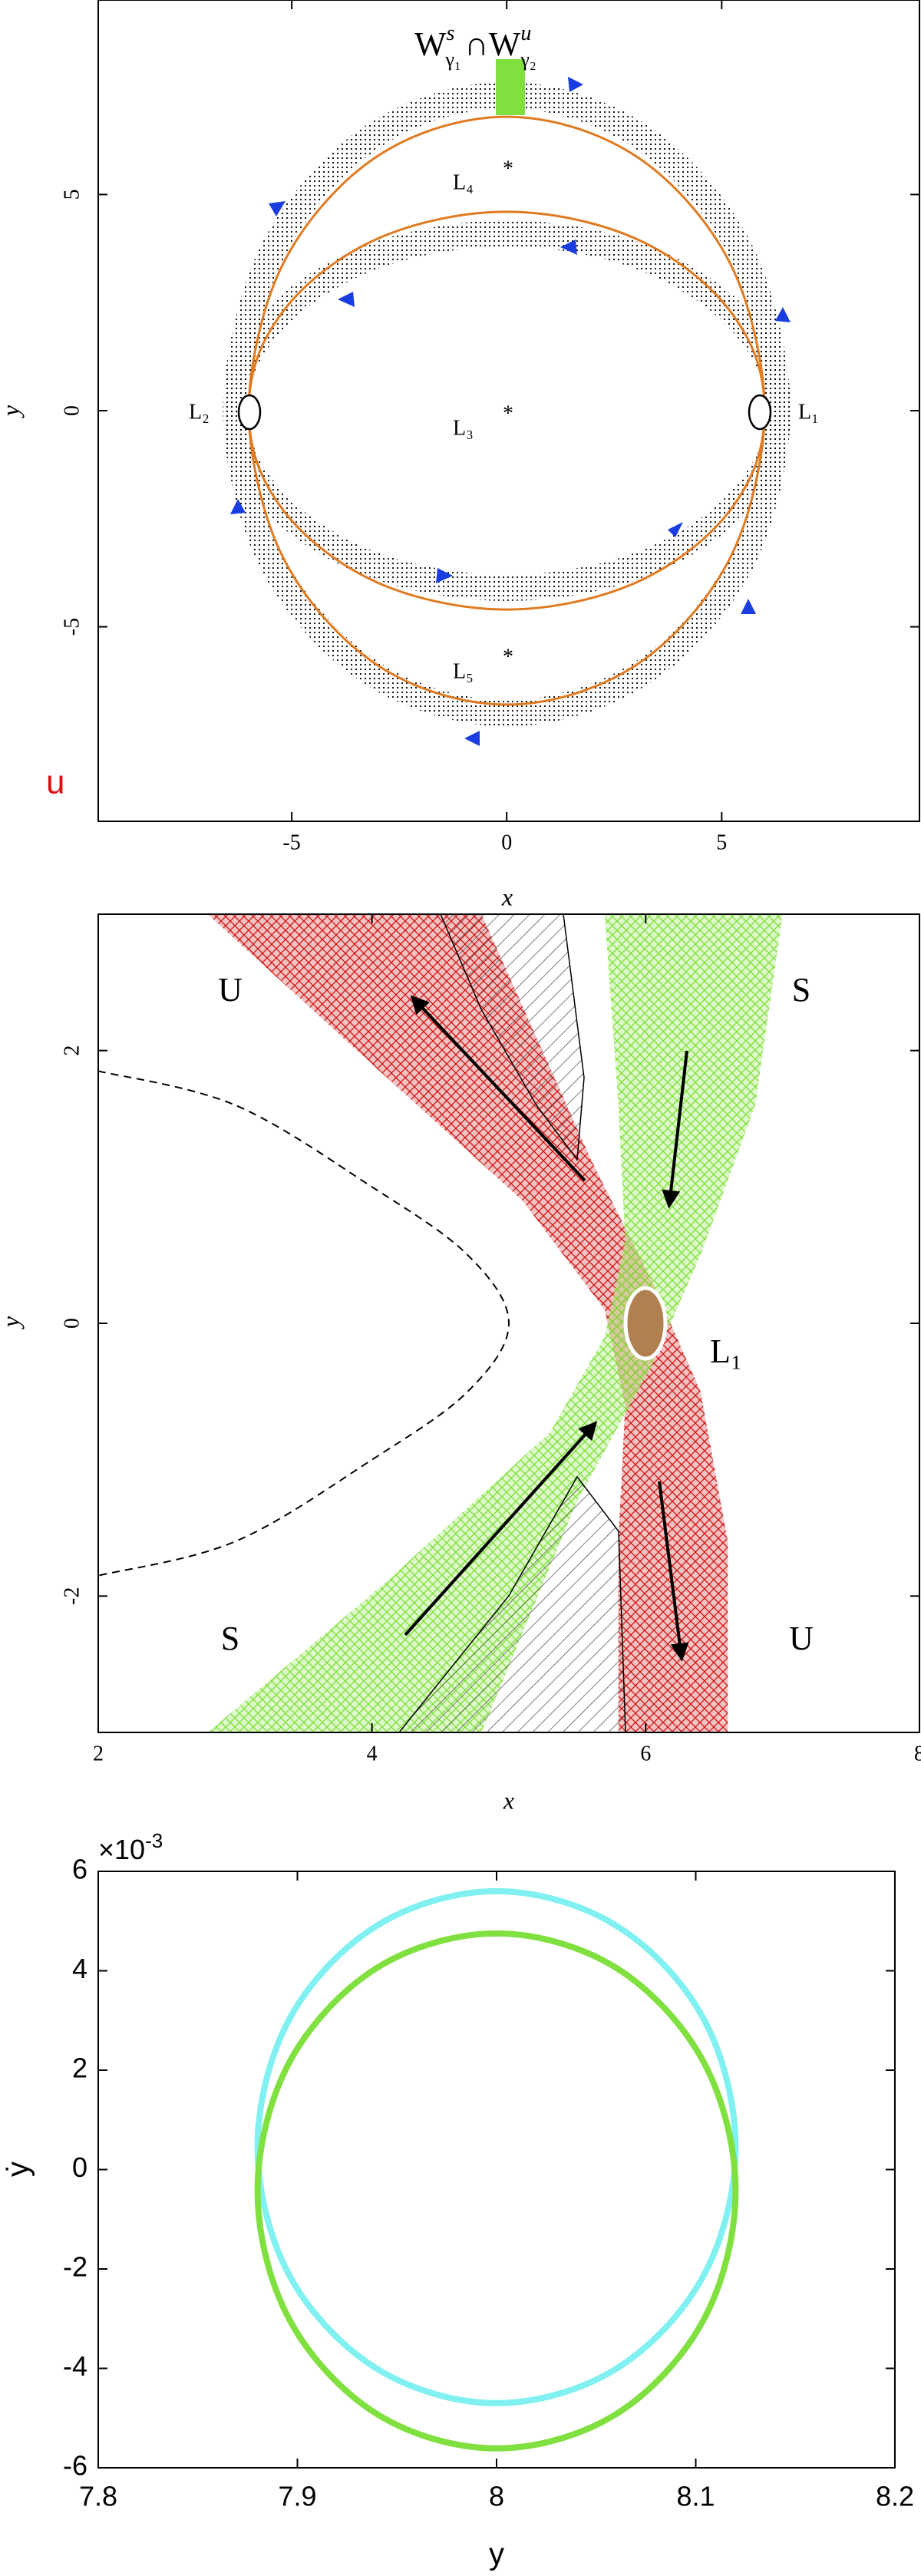  What do you see at coordinates (508, 168) in the screenshot?
I see `l4-point: *` at bounding box center [508, 168].